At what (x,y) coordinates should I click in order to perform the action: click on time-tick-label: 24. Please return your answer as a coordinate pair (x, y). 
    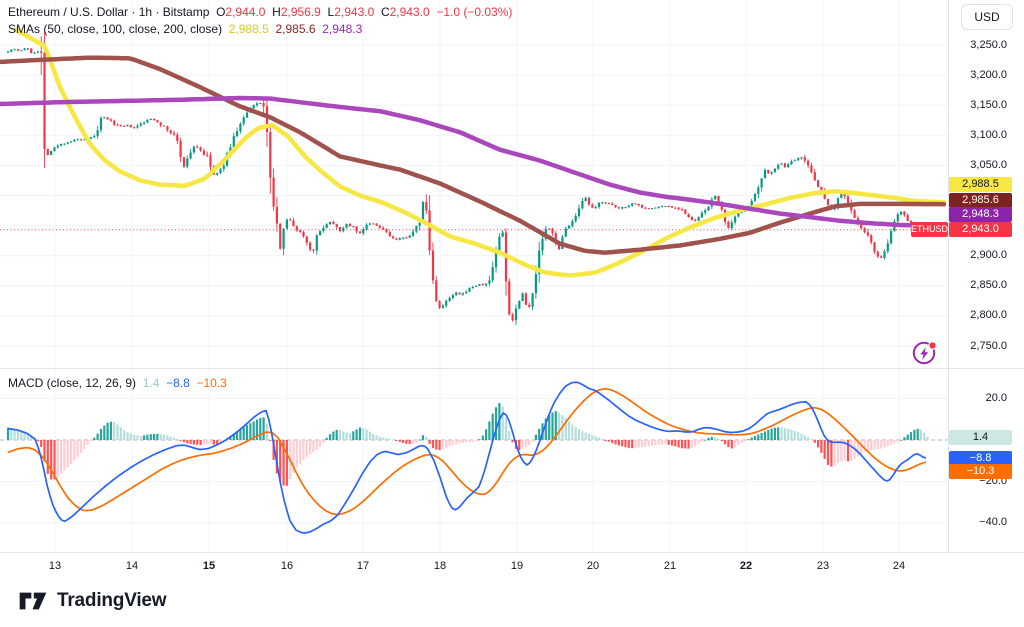
    Looking at the image, I should click on (899, 566).